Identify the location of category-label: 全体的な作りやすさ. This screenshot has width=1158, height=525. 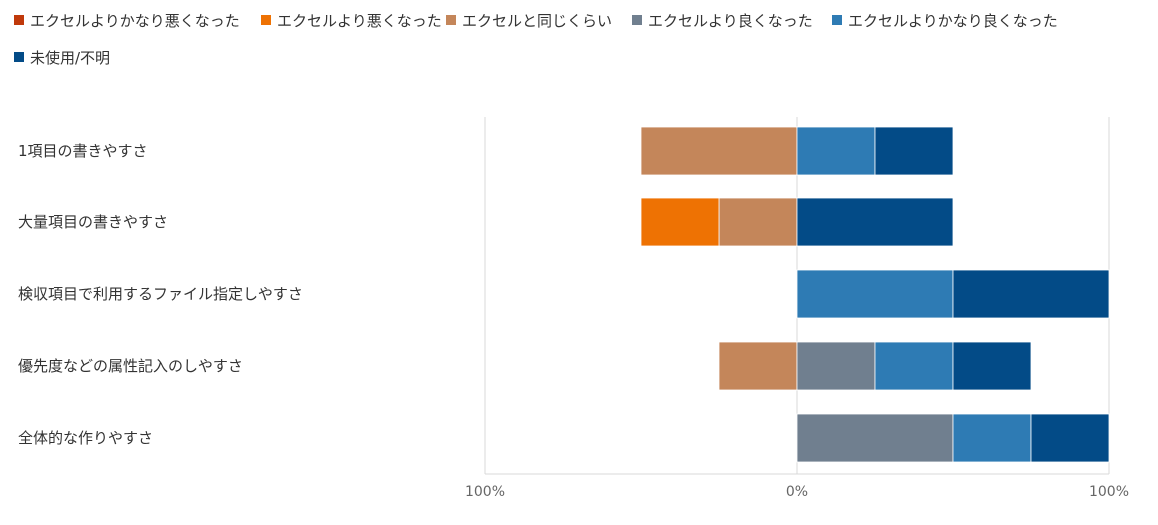
(85, 438).